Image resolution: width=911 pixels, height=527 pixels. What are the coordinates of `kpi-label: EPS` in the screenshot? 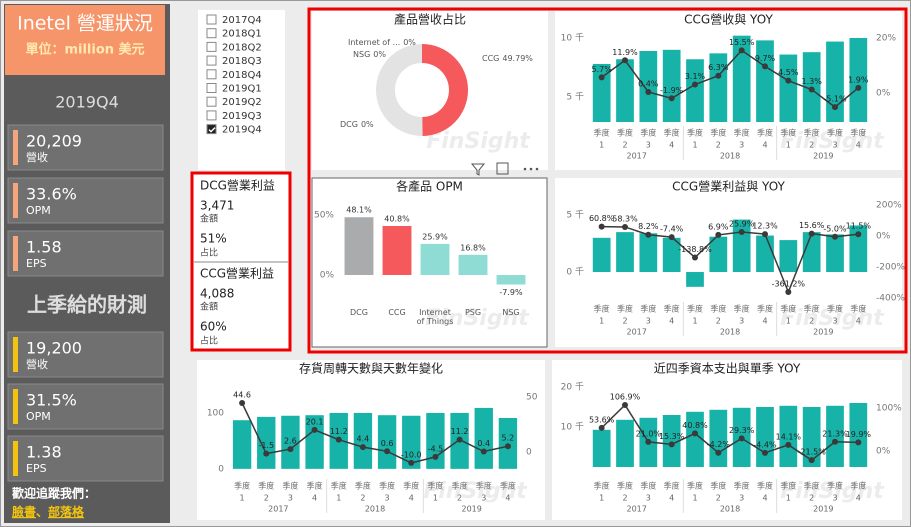 It's located at (36, 263).